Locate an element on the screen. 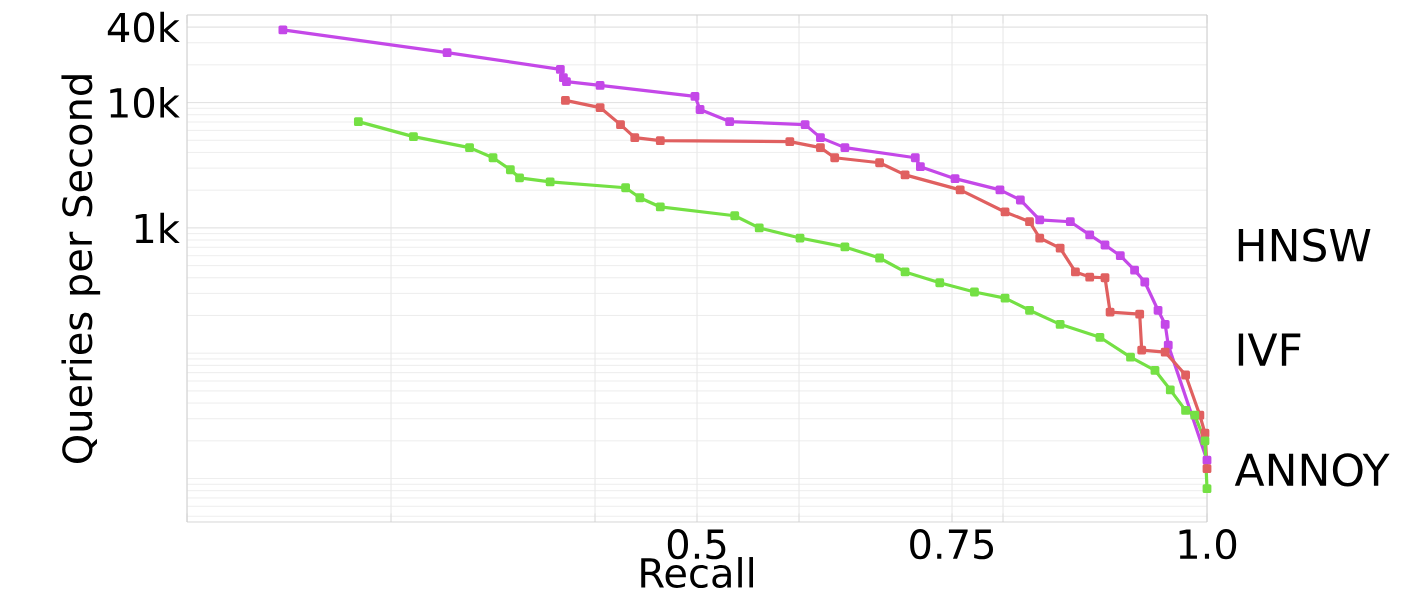 The height and width of the screenshot is (593, 1407). y-tick-label: 10k is located at coordinates (145, 103).